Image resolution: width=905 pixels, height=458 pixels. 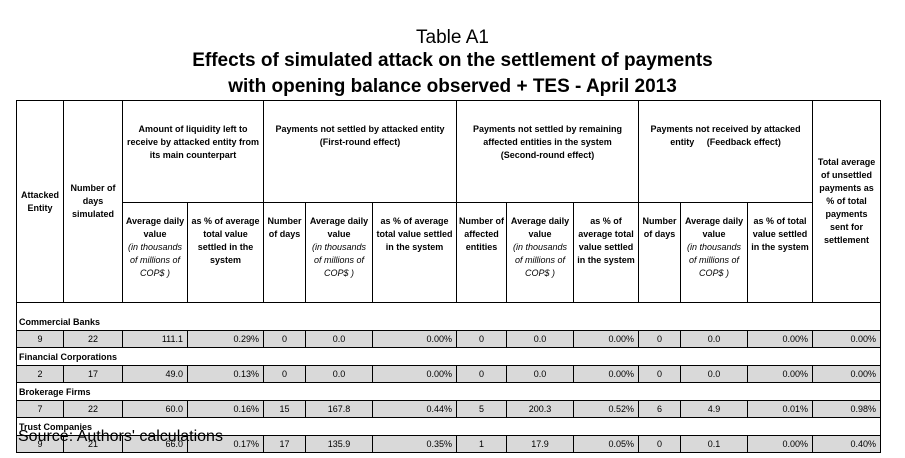 I want to click on column-header: Attacked Entity, so click(x=40, y=201).